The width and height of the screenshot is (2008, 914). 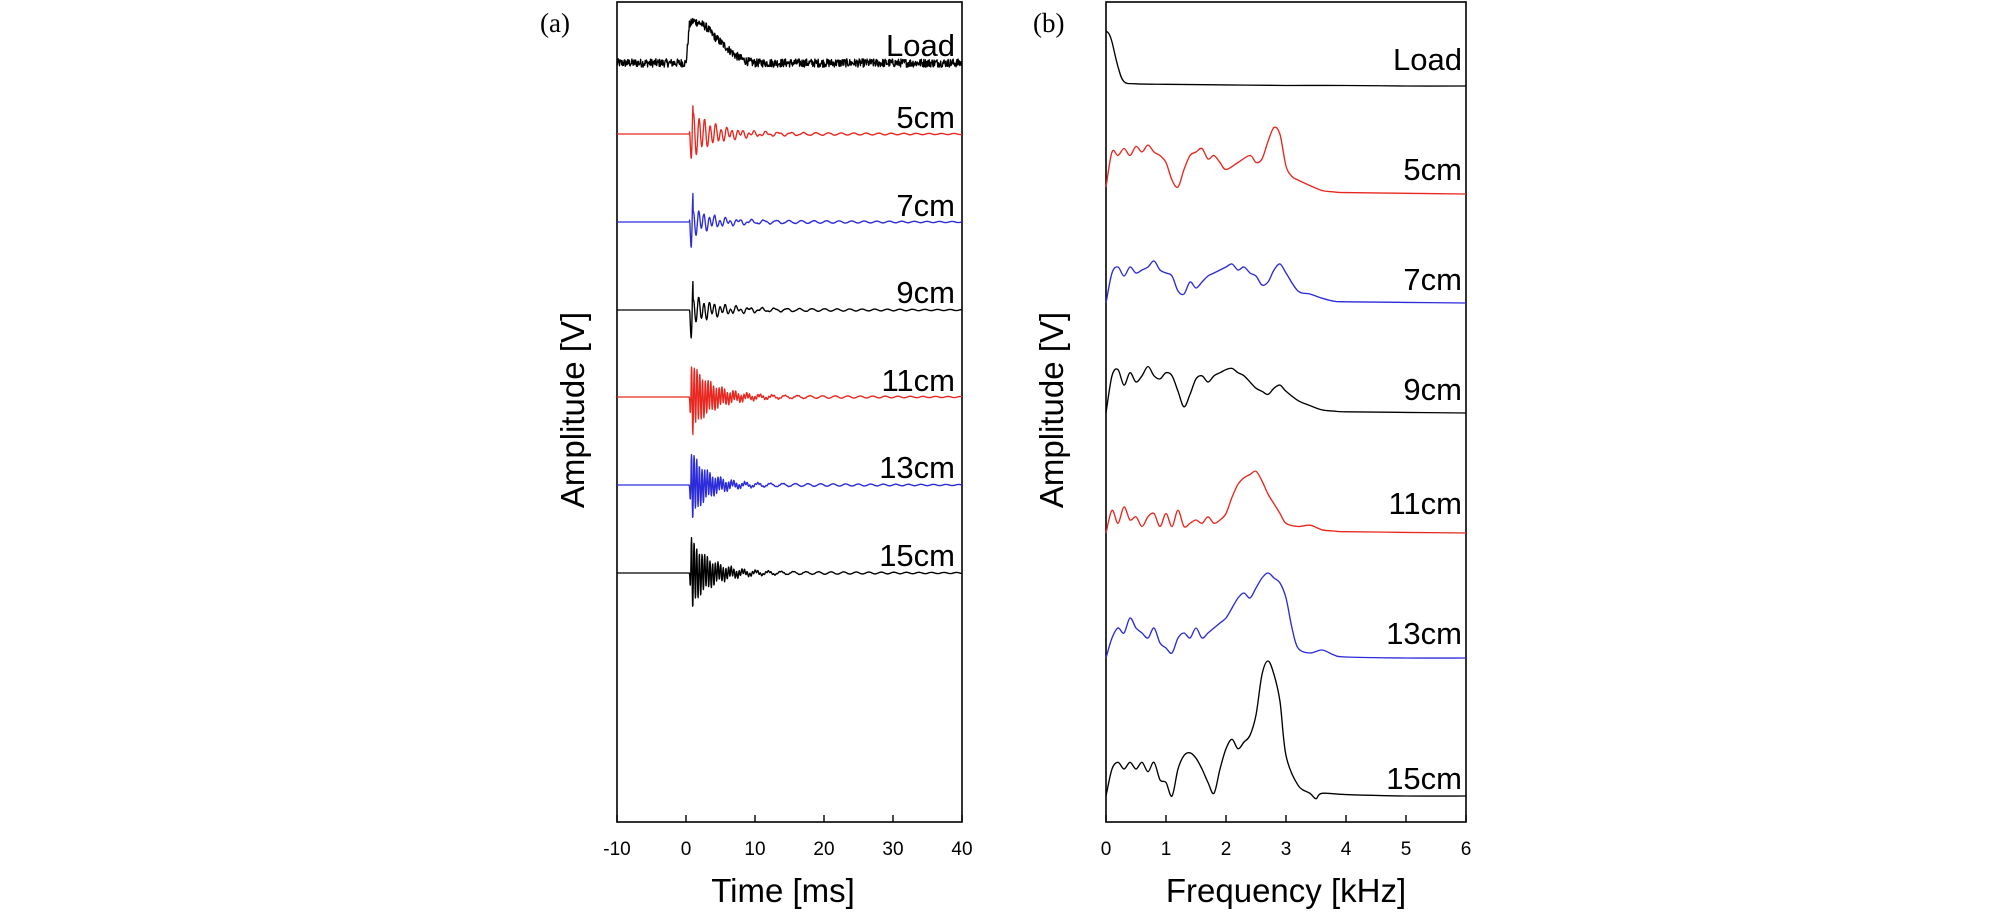 What do you see at coordinates (789, 220) in the screenshot?
I see `panel-a-series-7cm` at bounding box center [789, 220].